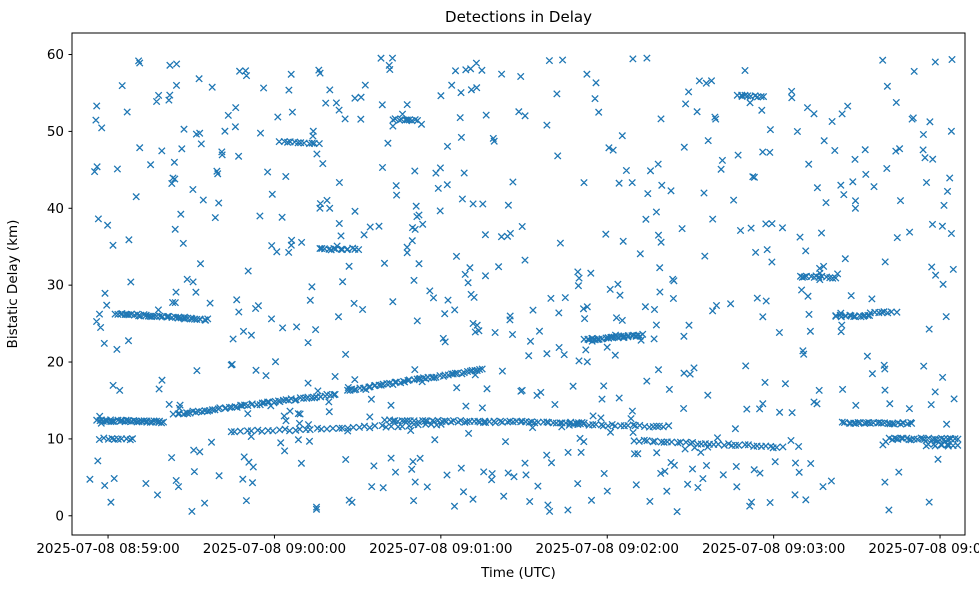 This screenshot has width=979, height=594. I want to click on x-axis-label: Time (UTC), so click(518, 573).